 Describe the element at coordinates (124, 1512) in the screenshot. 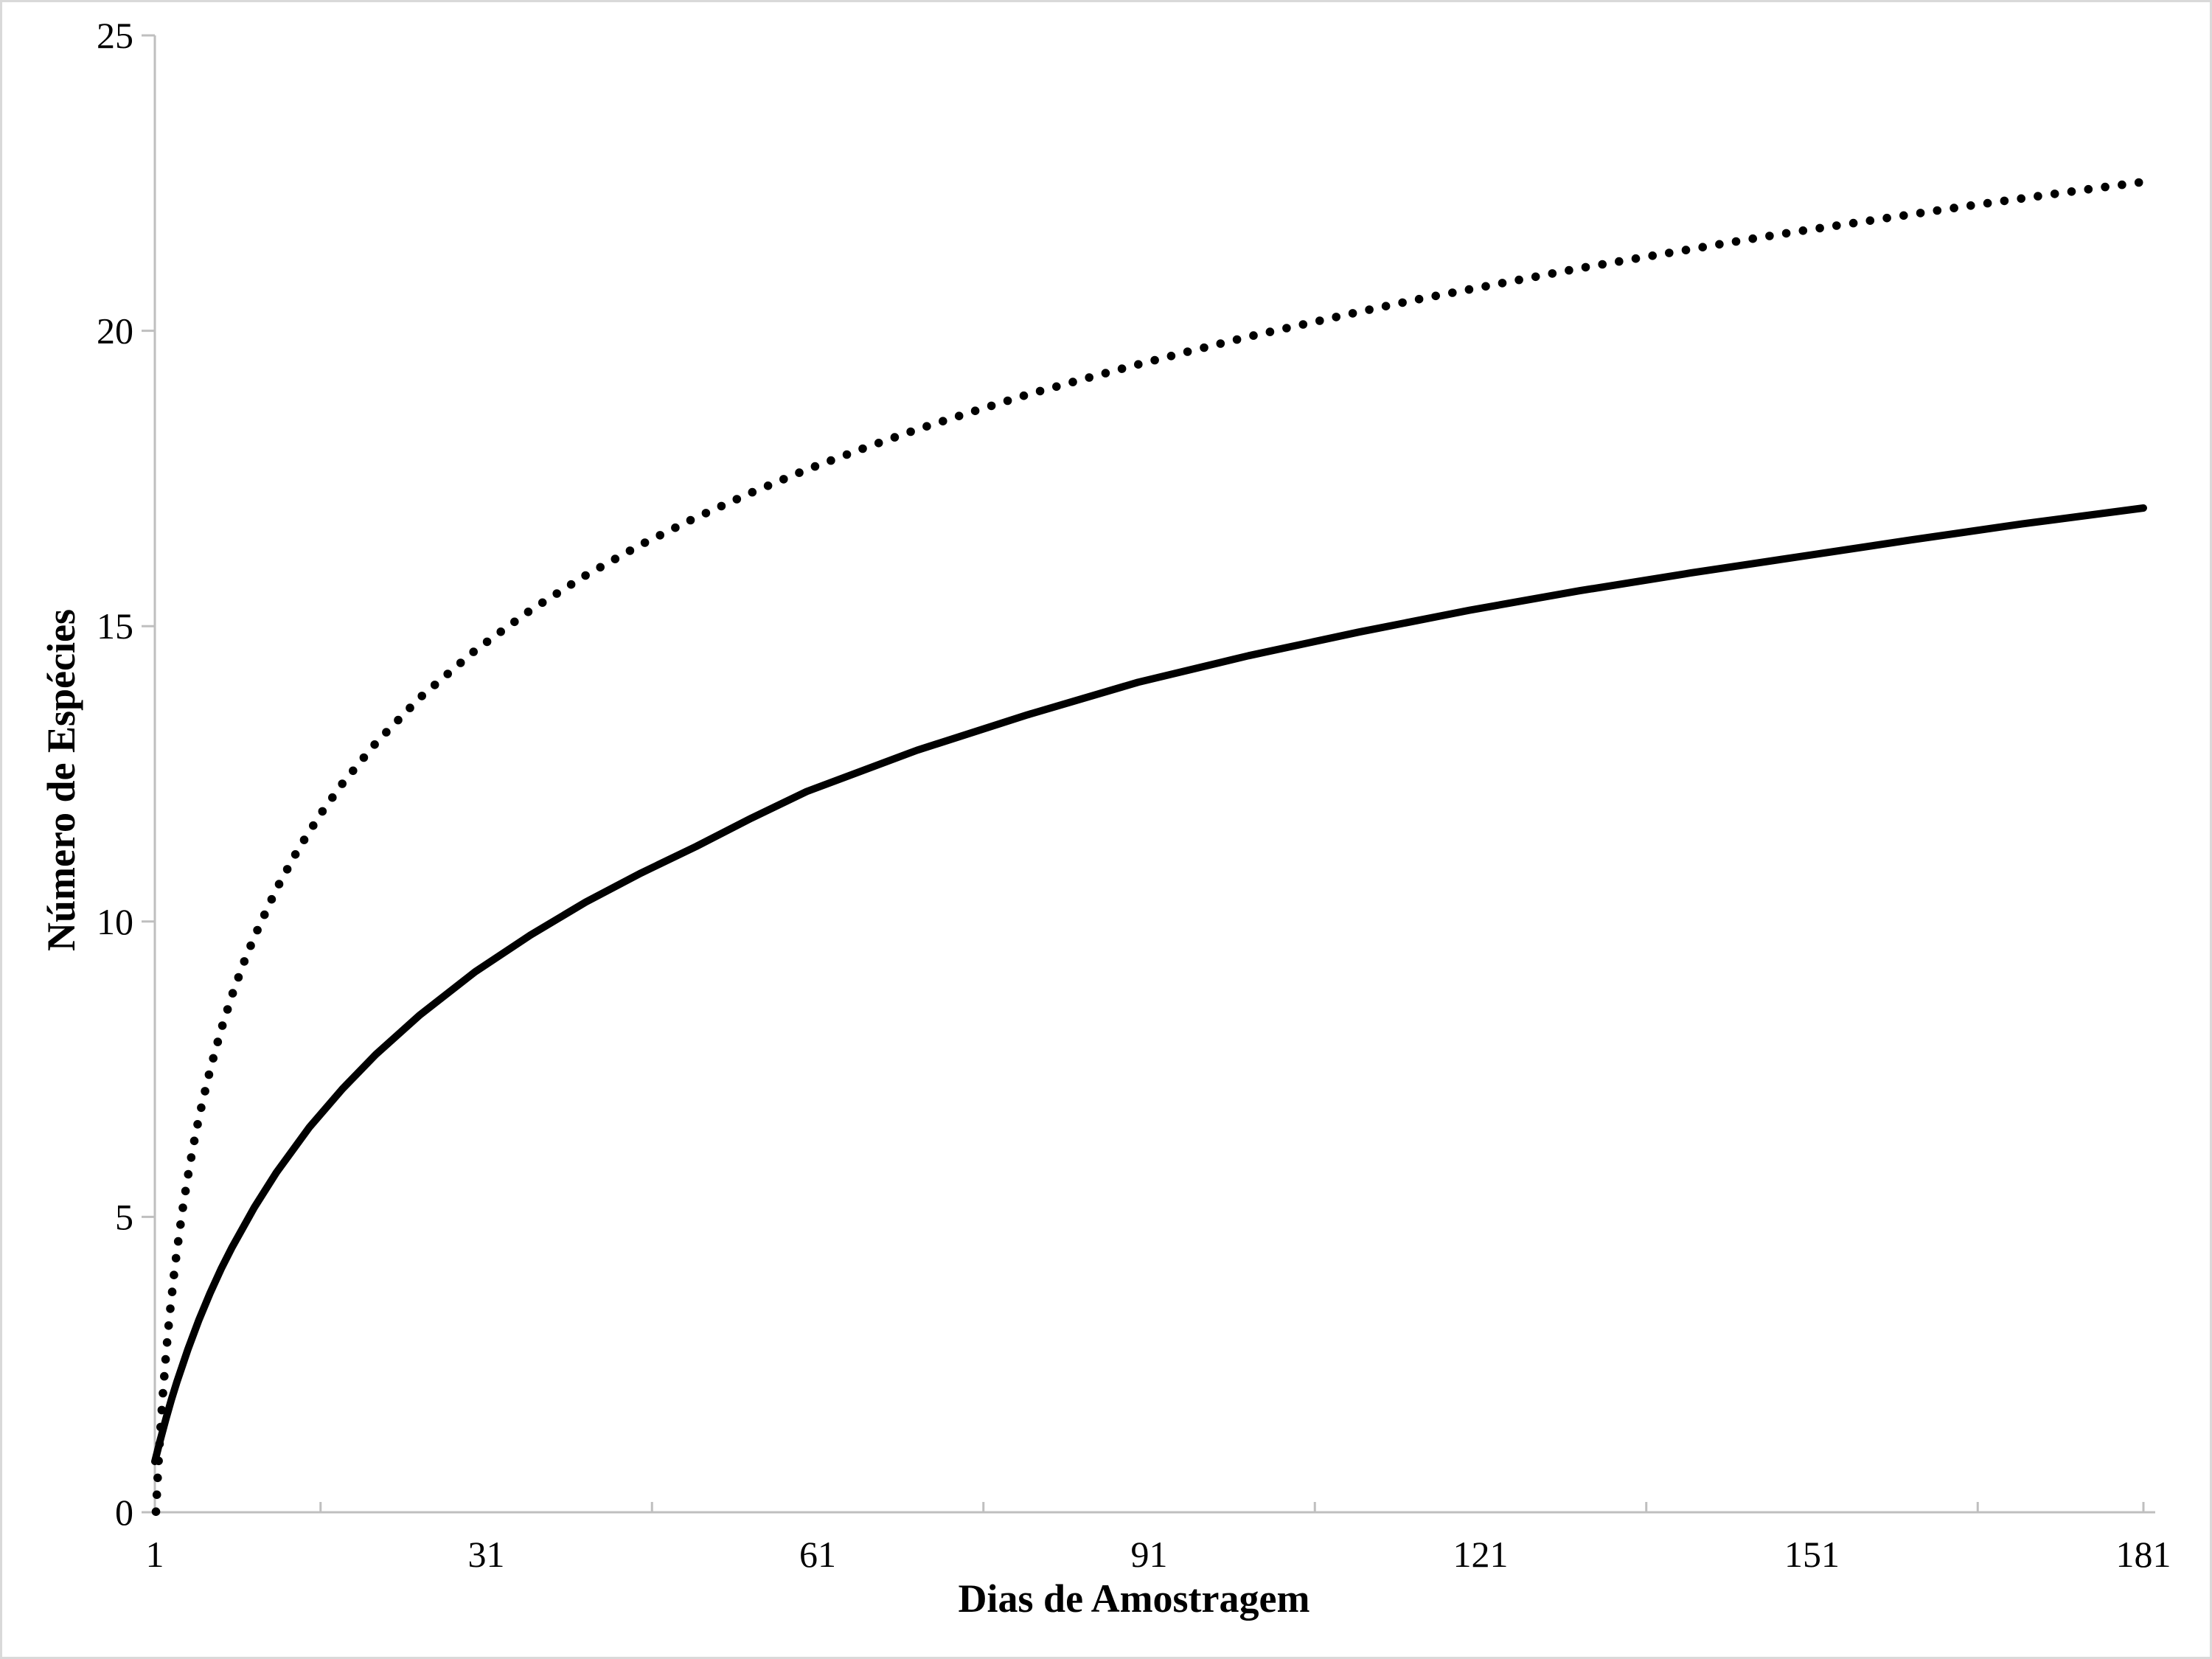

I see `y-tick-label: 0` at that location.